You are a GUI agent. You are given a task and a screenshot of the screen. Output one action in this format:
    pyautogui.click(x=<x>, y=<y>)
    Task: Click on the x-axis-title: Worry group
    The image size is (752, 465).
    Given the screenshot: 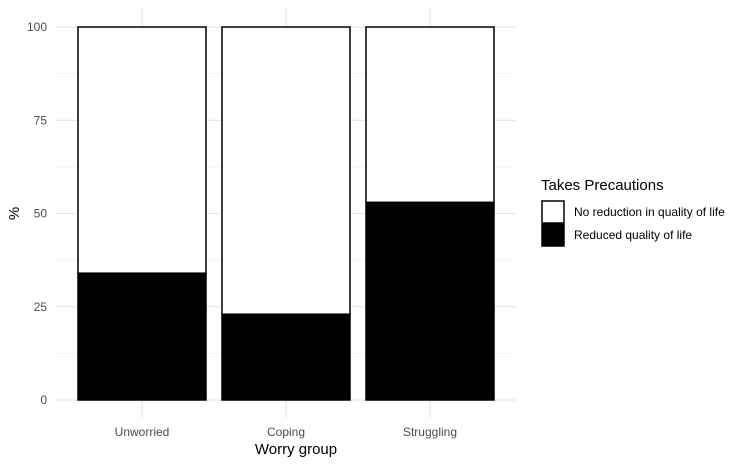 What is the action you would take?
    pyautogui.click(x=296, y=449)
    